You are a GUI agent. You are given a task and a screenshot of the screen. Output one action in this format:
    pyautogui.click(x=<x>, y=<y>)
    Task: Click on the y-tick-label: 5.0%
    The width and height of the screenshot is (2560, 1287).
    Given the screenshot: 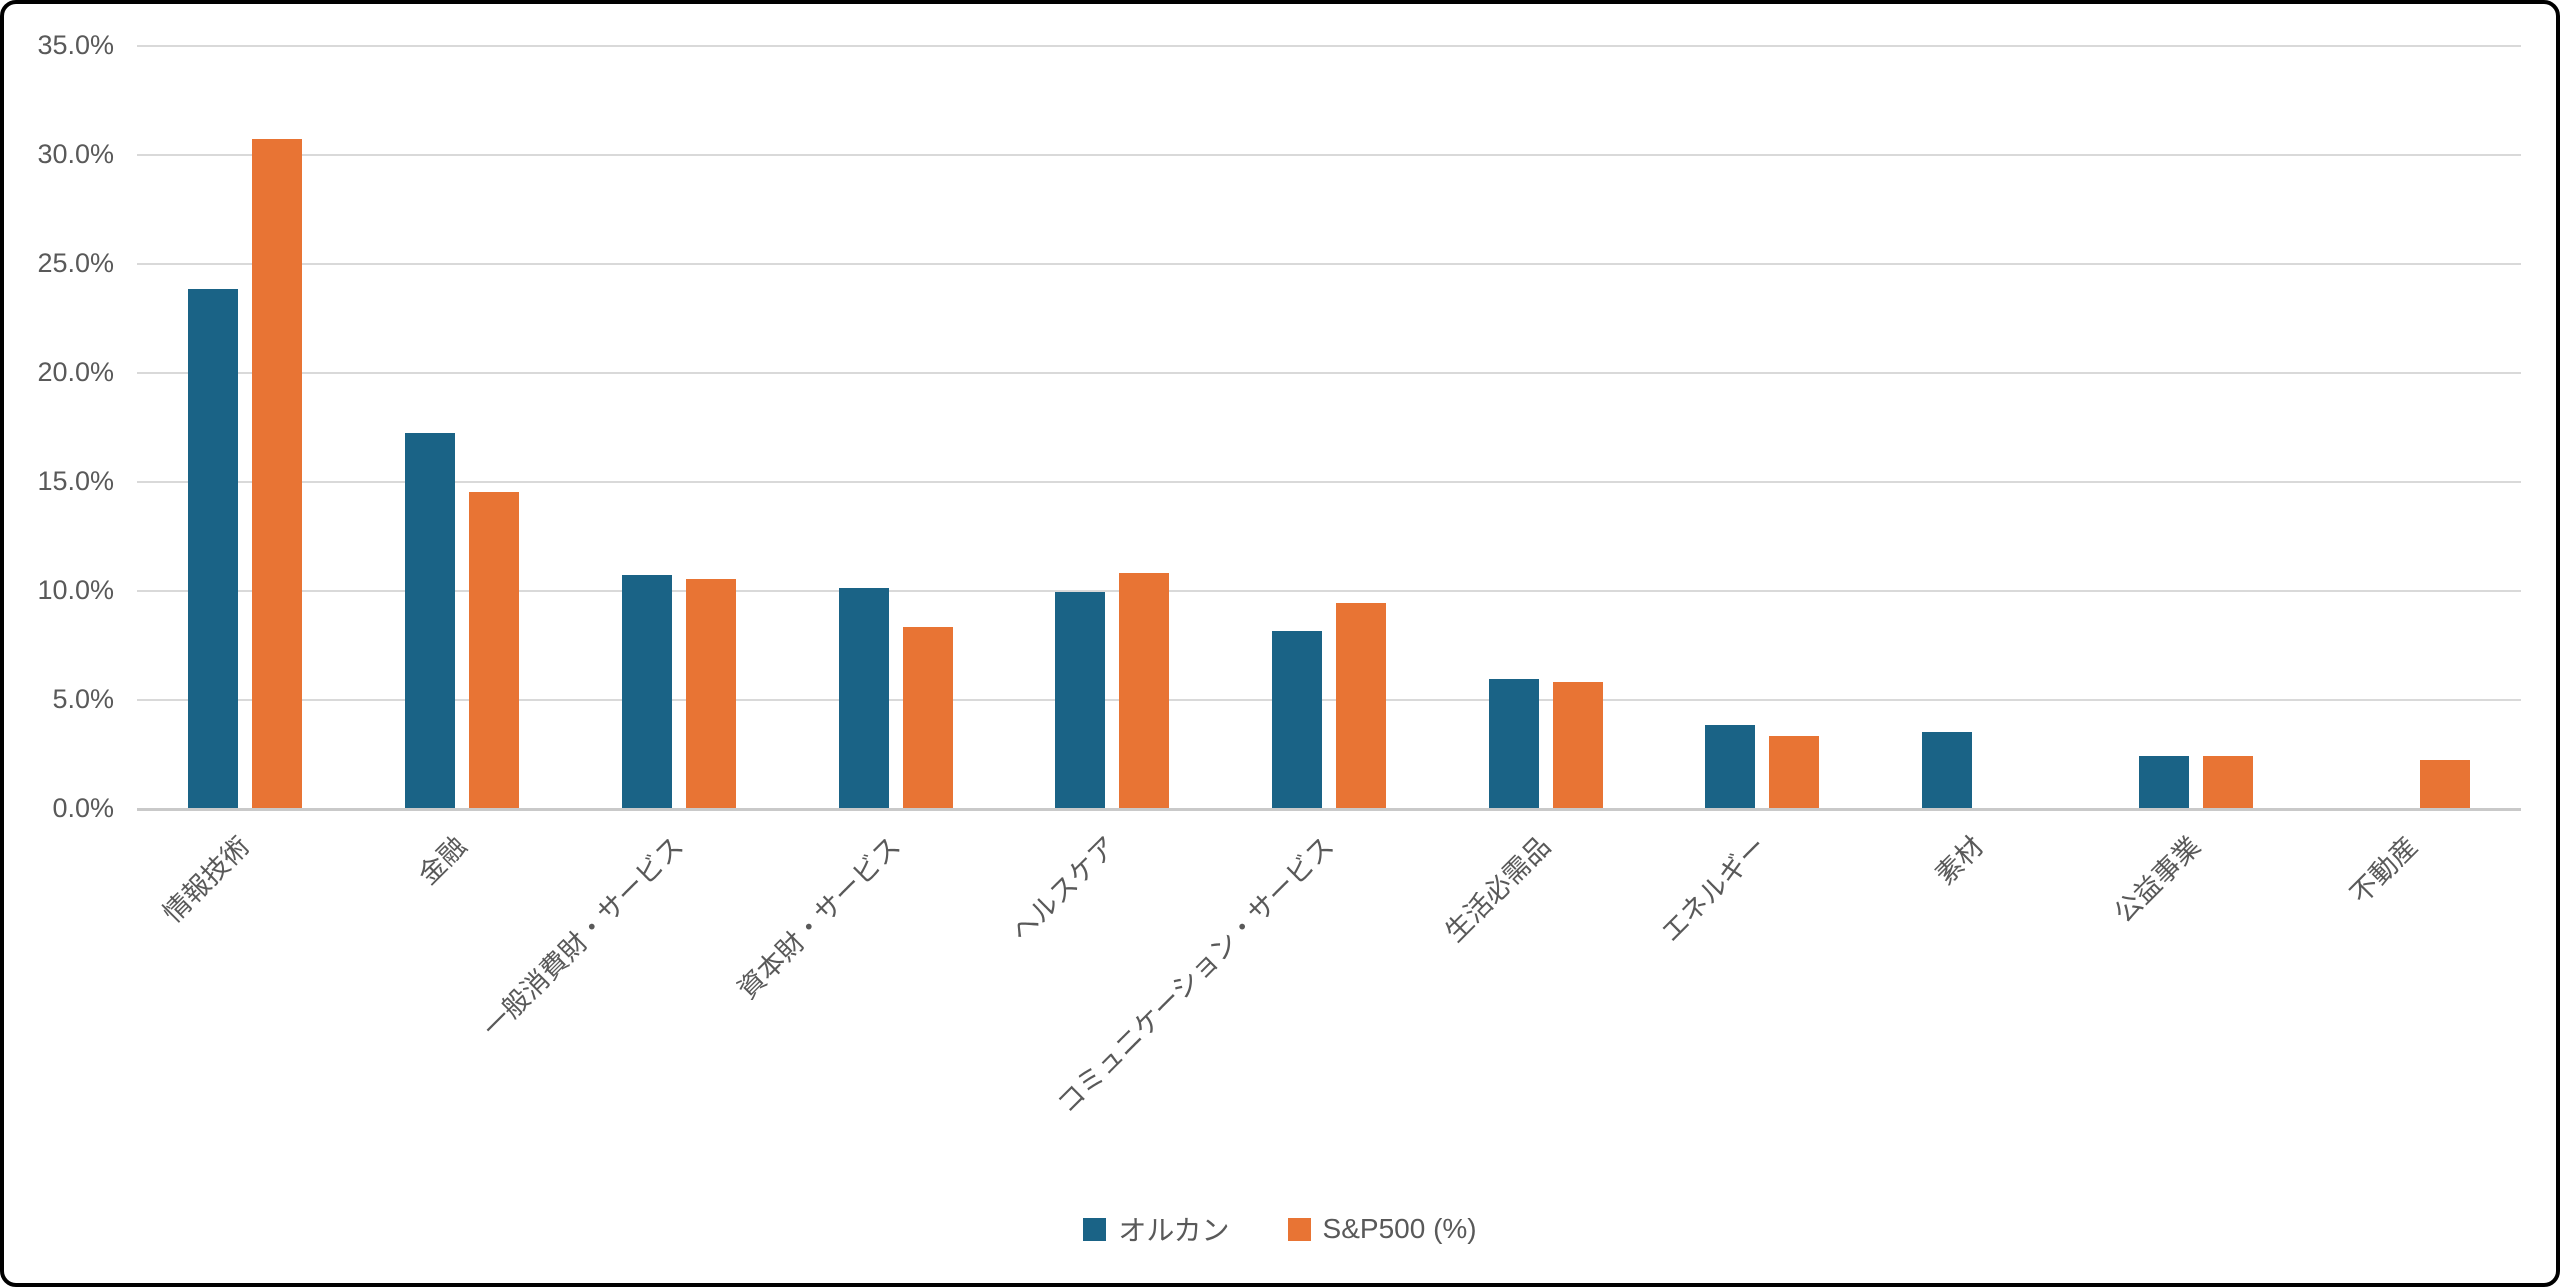 What is the action you would take?
    pyautogui.click(x=83, y=699)
    